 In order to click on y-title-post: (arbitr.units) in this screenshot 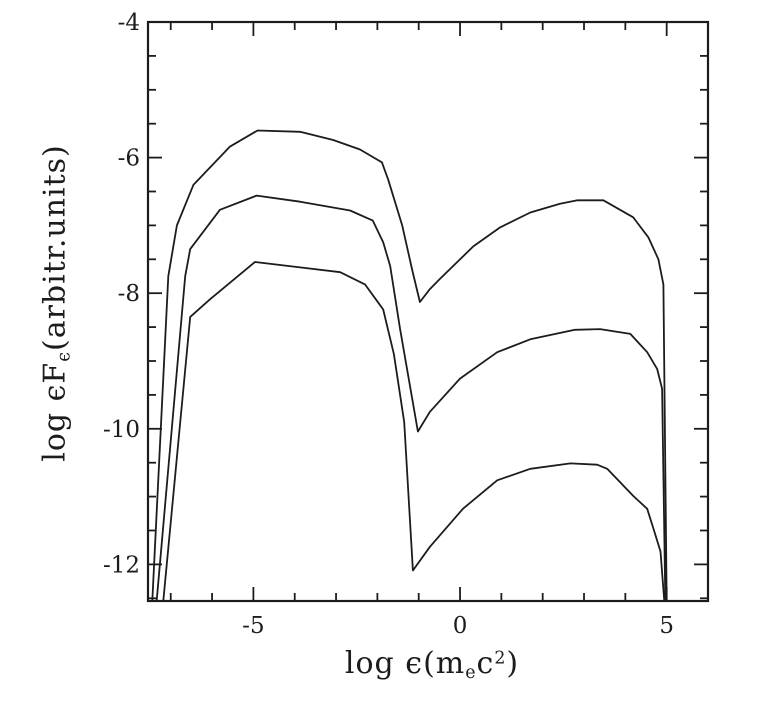, I will do `click(55, 247)`.